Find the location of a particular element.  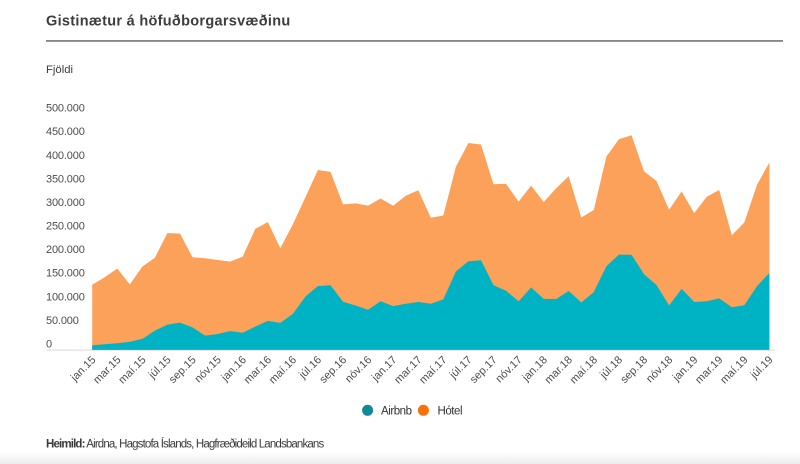

svg-text:Gistinætur á höfuðborgarsvæðin: Gistinætur á höfuðborgarsvæðinu is located at coordinates (168, 21).